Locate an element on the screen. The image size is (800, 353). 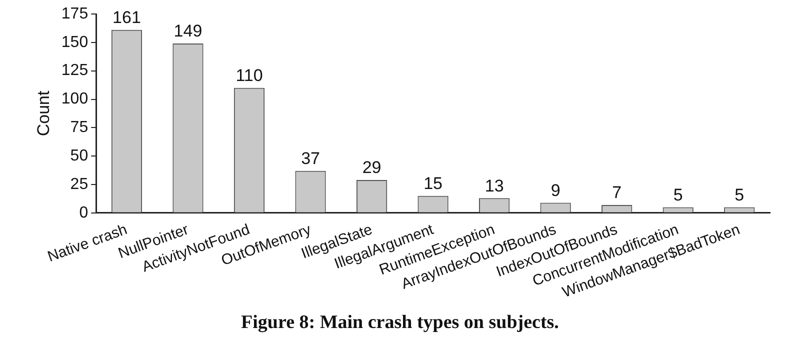
y-tick-label: 100 is located at coordinates (74, 99).